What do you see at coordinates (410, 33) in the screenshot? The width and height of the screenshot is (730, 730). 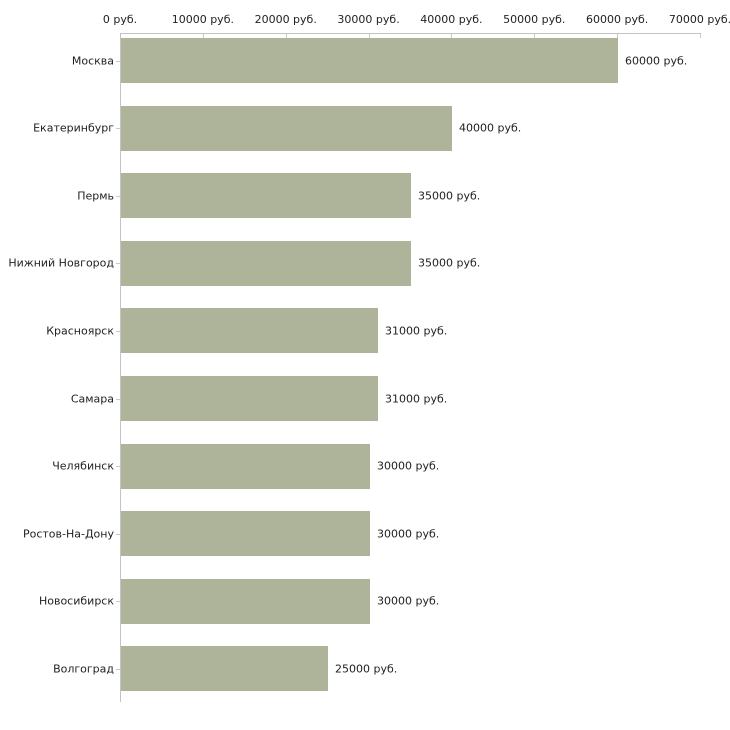 I see `x-axis-line` at bounding box center [410, 33].